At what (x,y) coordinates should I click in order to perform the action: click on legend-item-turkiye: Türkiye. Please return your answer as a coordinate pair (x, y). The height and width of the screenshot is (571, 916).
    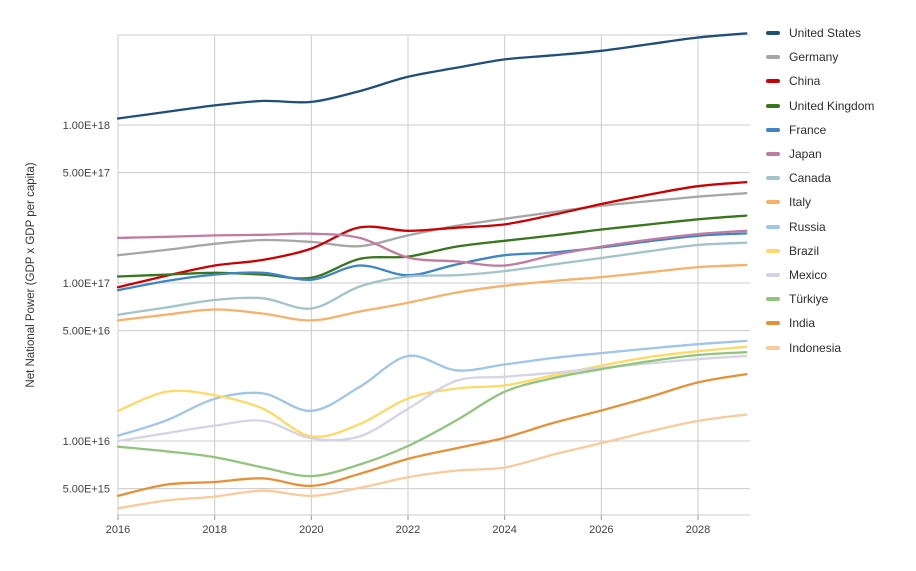
    Looking at the image, I should click on (820, 299).